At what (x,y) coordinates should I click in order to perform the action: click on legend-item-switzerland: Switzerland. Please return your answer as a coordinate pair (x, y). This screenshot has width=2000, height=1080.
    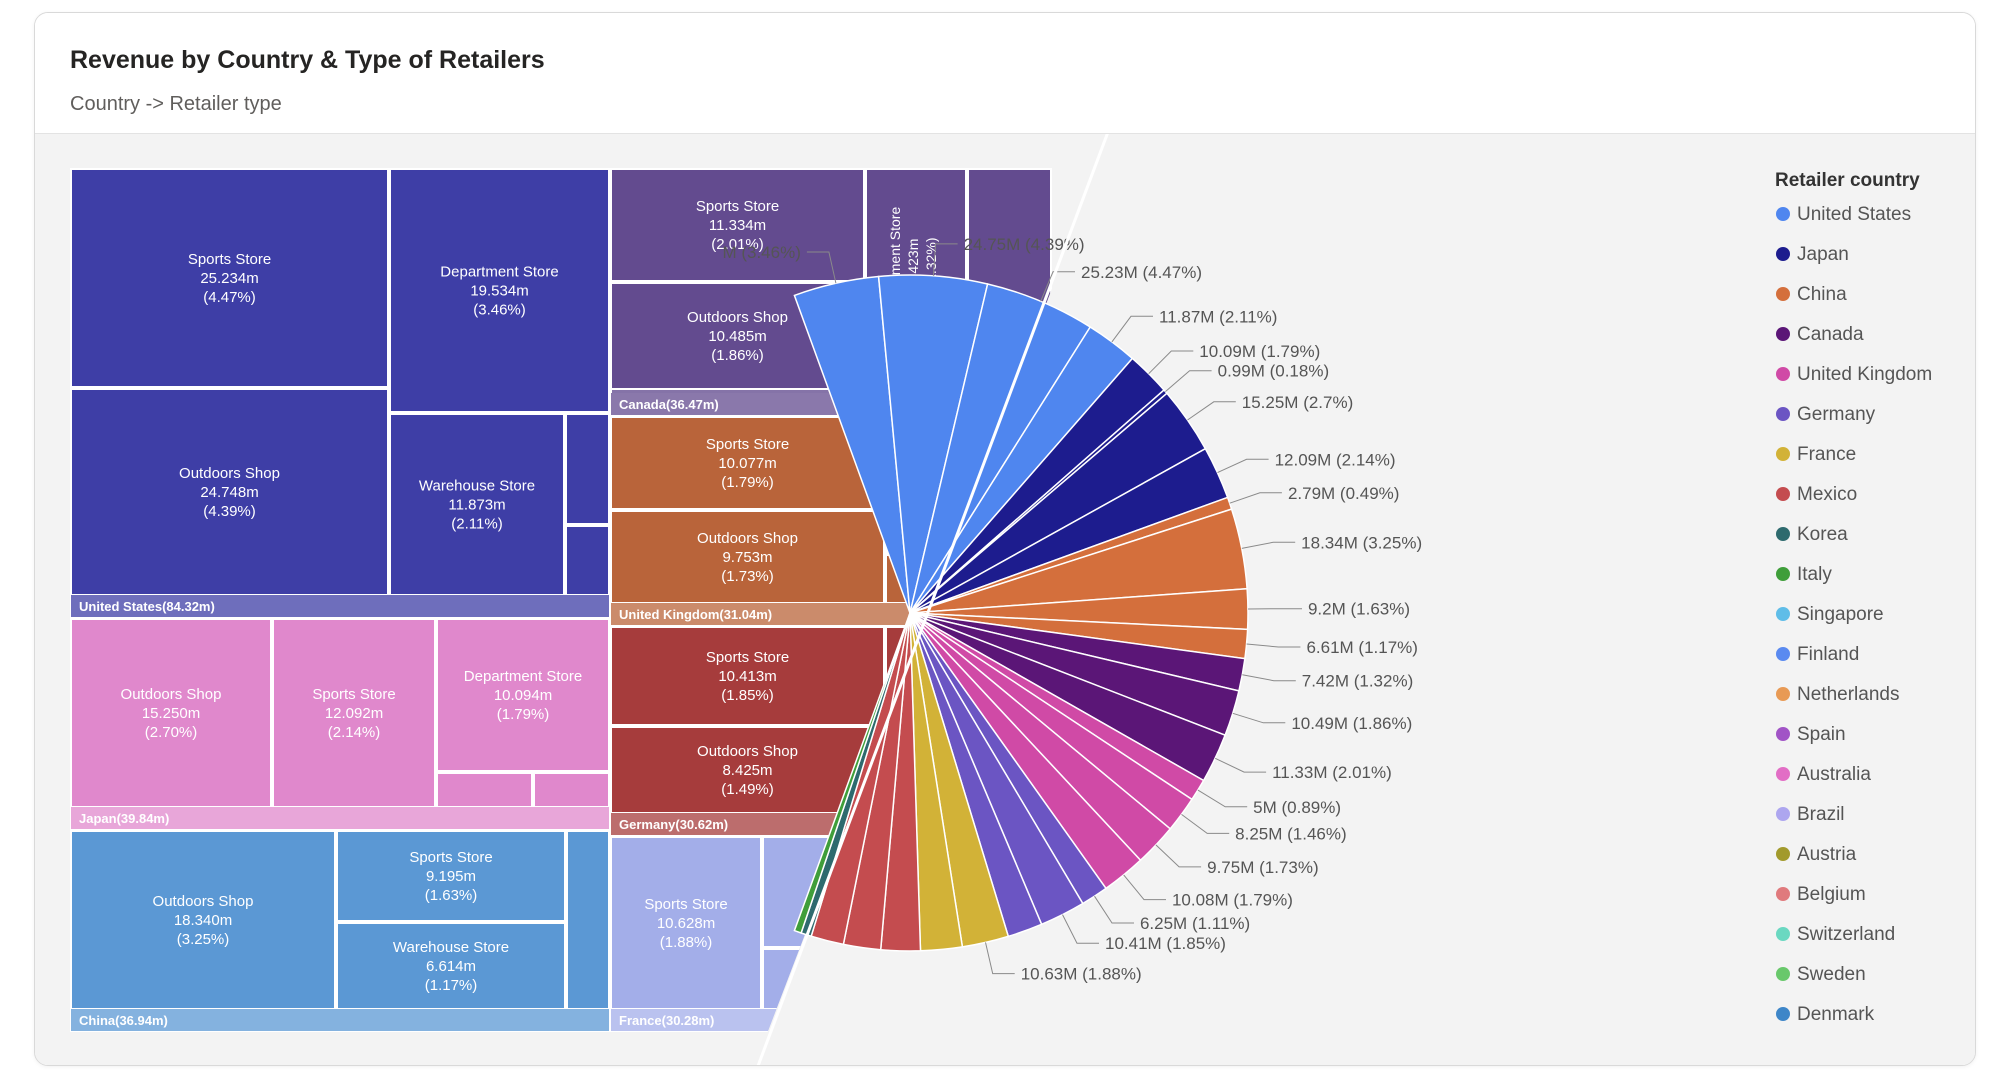
    Looking at the image, I should click on (1835, 934).